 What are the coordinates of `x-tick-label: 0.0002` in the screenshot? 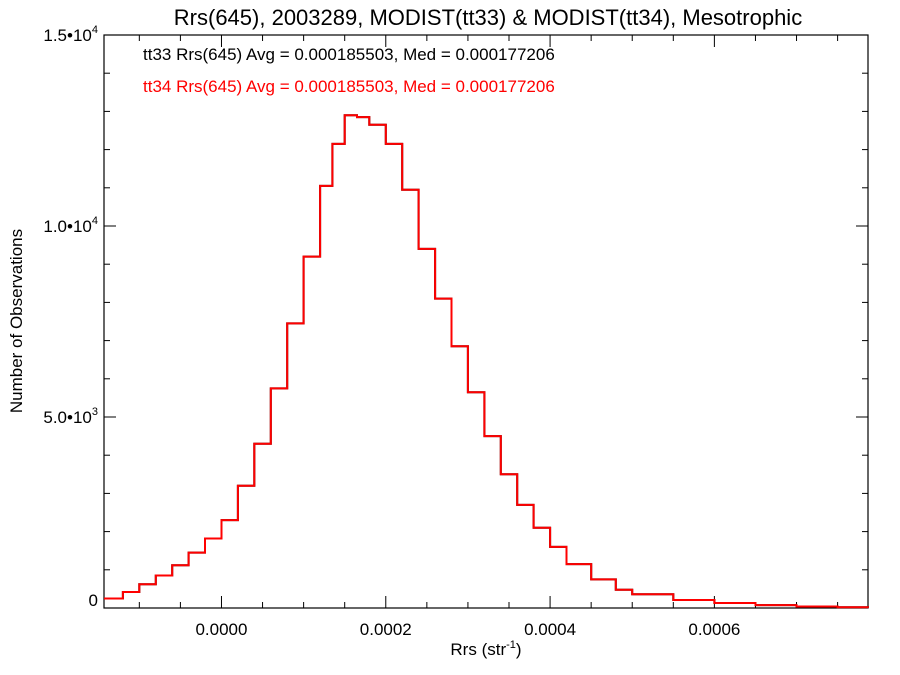 It's located at (386, 629).